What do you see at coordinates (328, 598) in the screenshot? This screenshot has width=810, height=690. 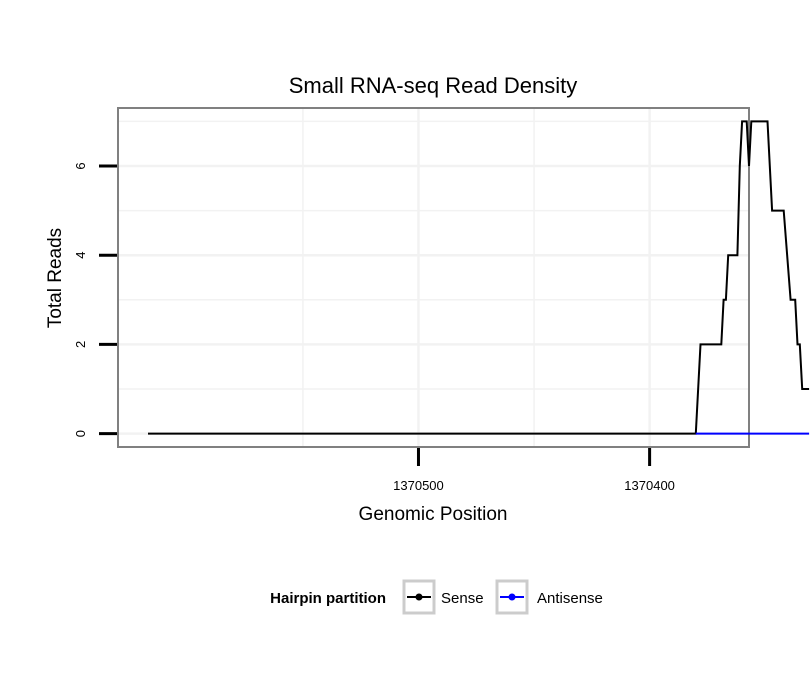 I see `legend-title: Hairpin partition` at bounding box center [328, 598].